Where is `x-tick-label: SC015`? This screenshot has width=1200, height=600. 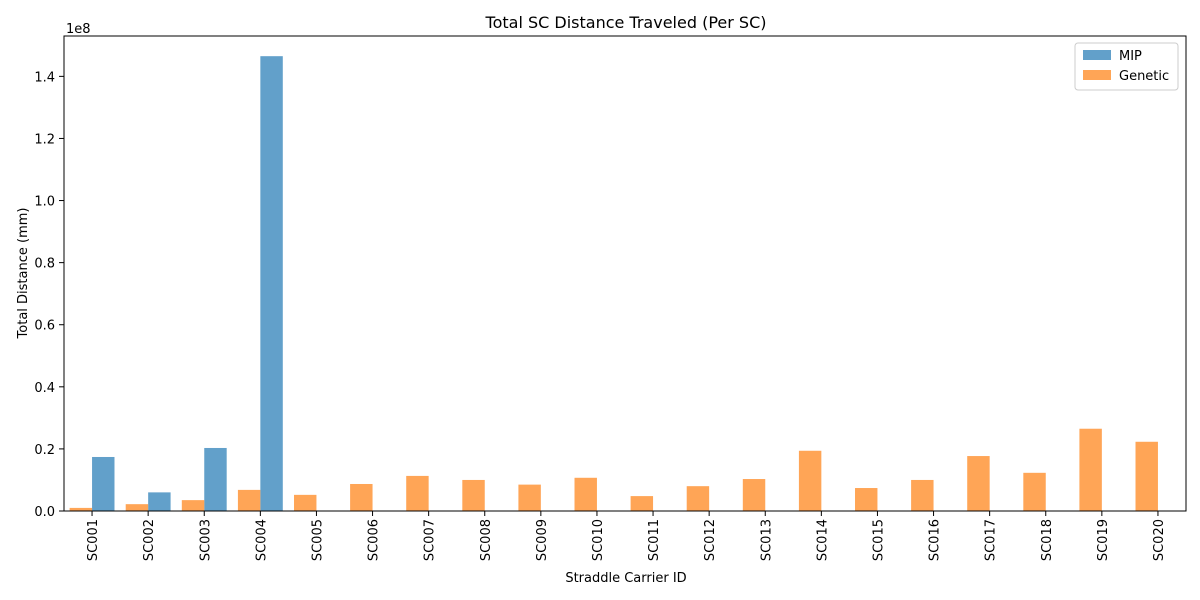
x-tick-label: SC015 is located at coordinates (878, 540).